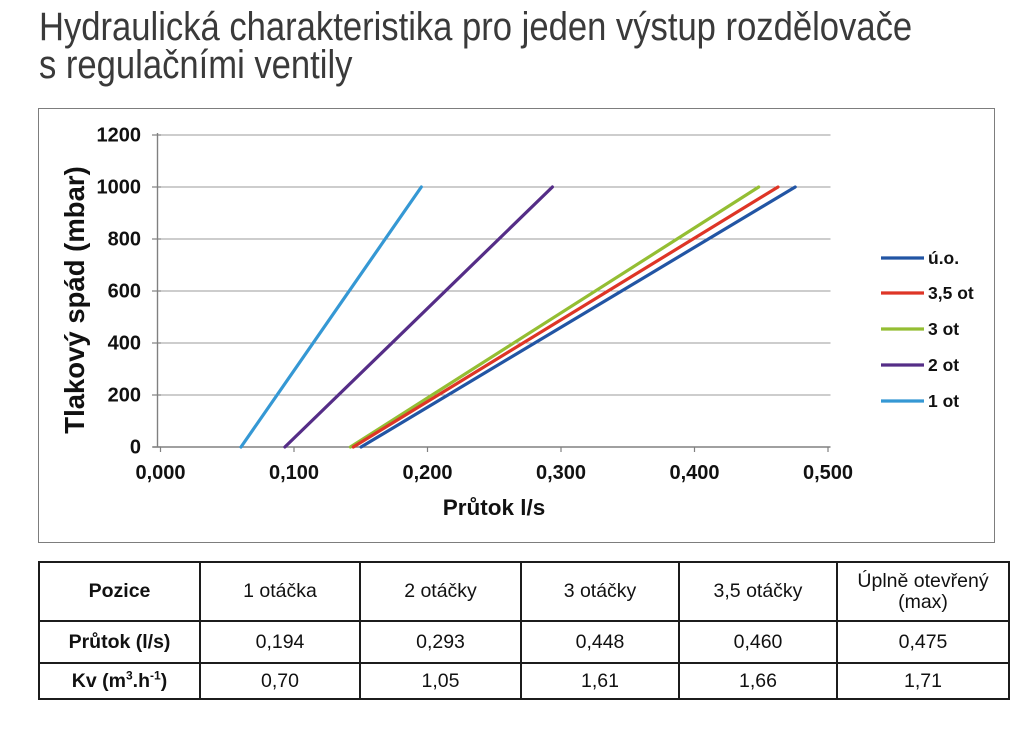  I want to click on svg-text: 1 ot, so click(943, 401).